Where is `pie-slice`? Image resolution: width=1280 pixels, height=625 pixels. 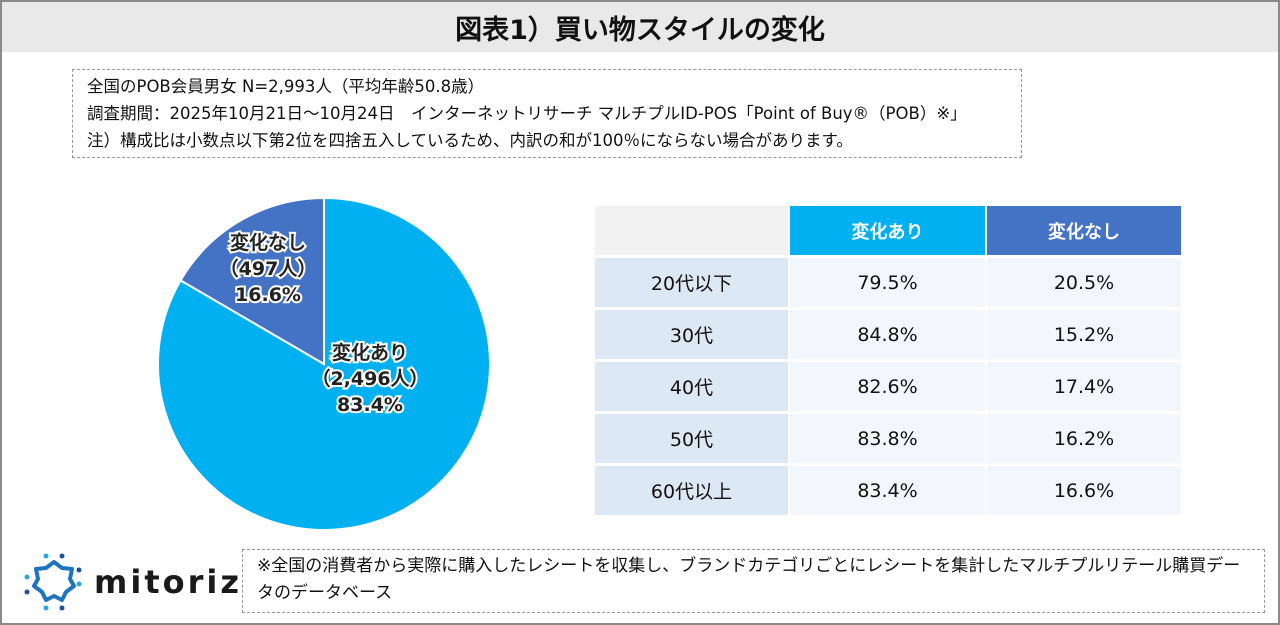
pie-slice is located at coordinates (252, 281).